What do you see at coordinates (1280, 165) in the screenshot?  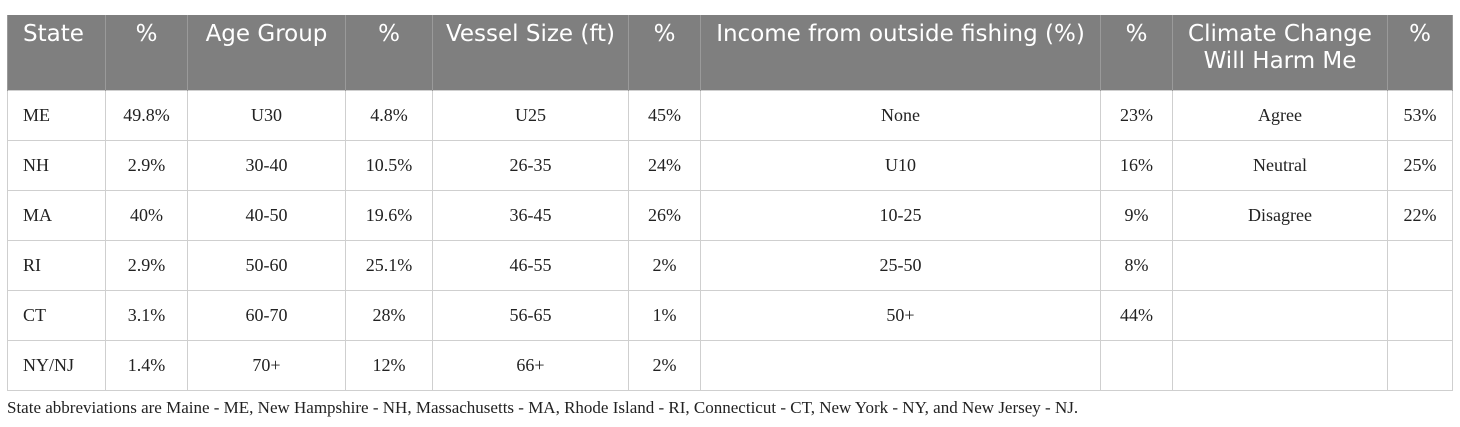 I see `table-cell: Neutral` at bounding box center [1280, 165].